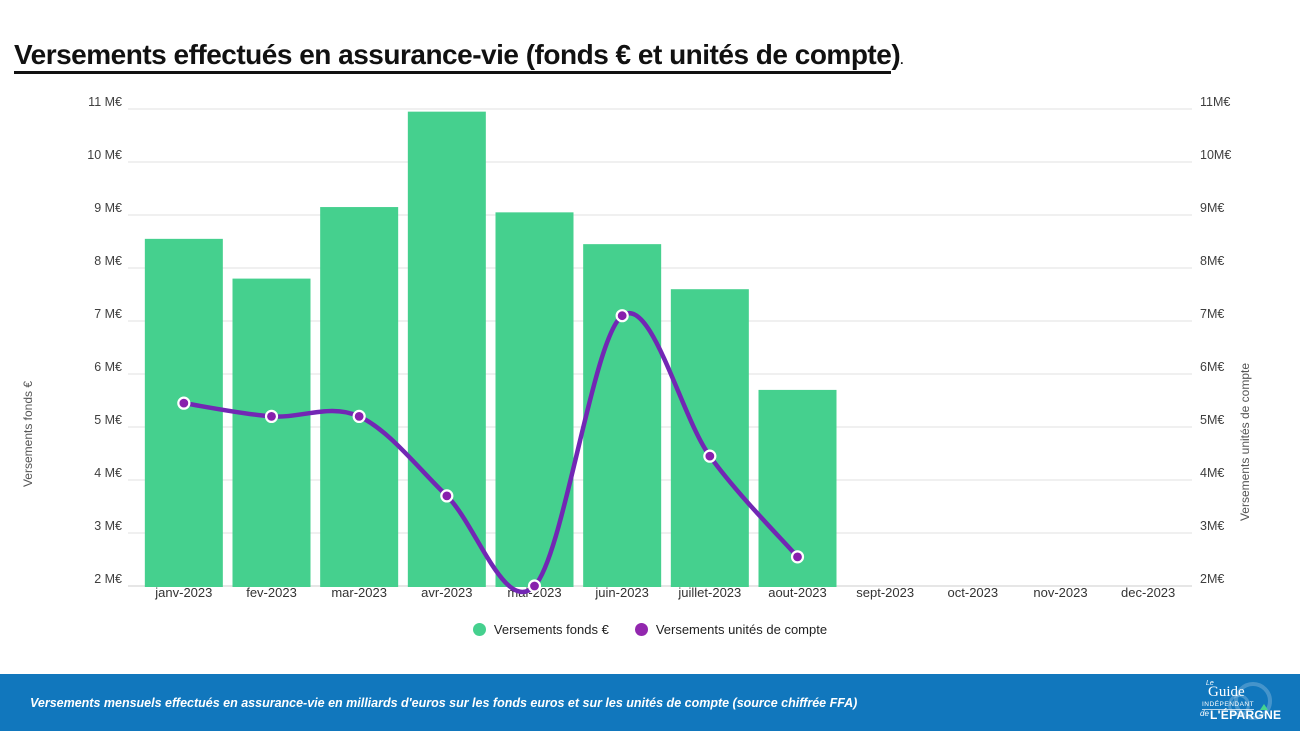 The width and height of the screenshot is (1300, 731). I want to click on y-tick-right: 8M€, so click(1212, 261).